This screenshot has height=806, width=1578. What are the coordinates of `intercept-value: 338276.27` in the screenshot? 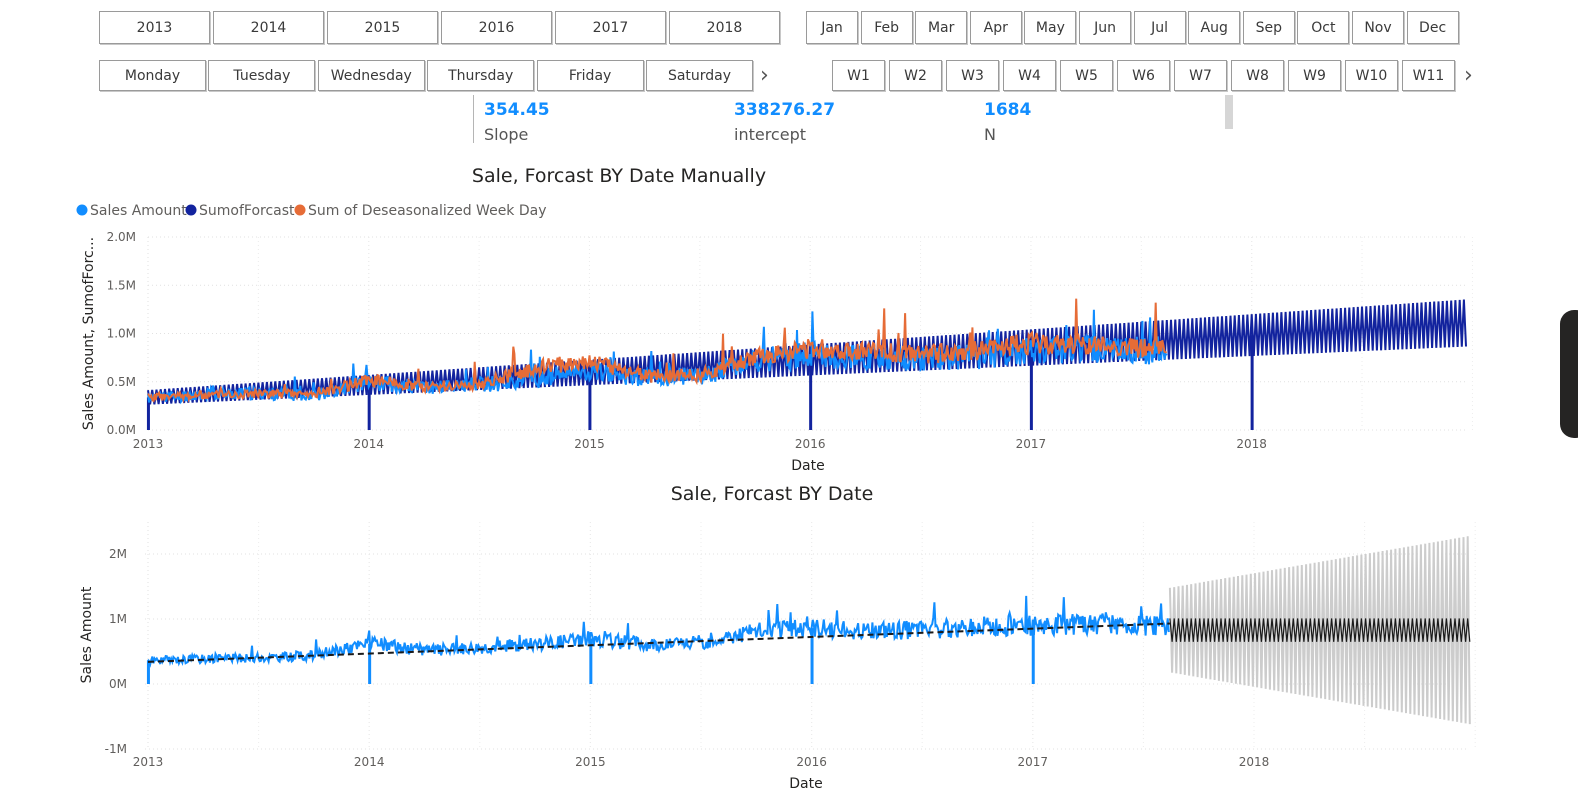 It's located at (785, 110).